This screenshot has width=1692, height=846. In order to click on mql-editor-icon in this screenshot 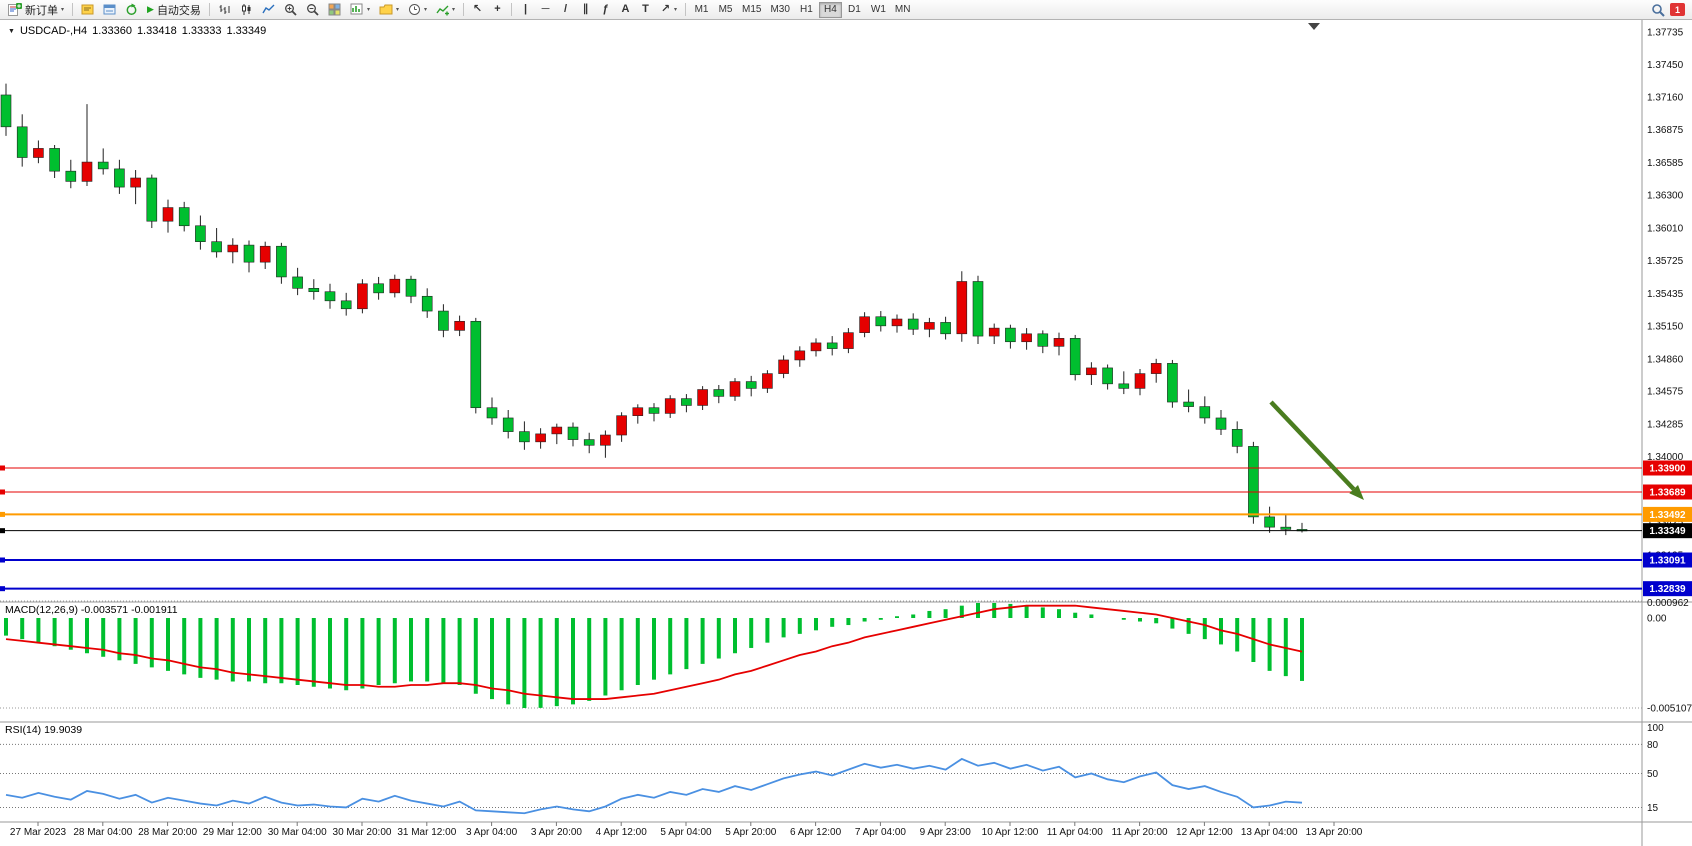, I will do `click(87, 9)`.